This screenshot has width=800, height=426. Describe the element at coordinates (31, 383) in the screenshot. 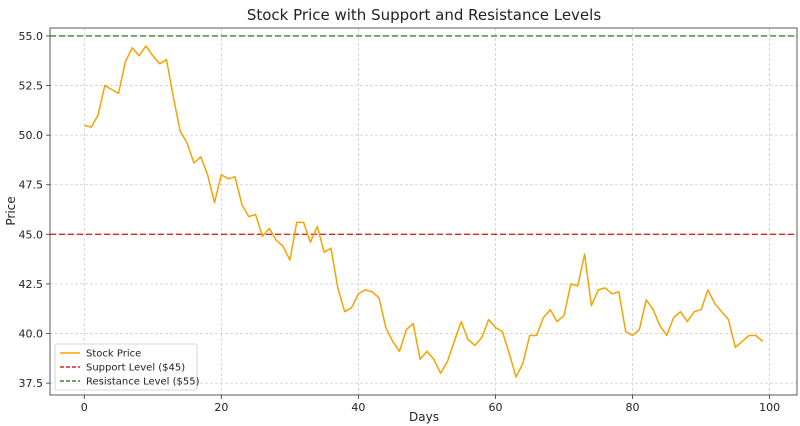

I see `y-tick-label: 37.5` at that location.